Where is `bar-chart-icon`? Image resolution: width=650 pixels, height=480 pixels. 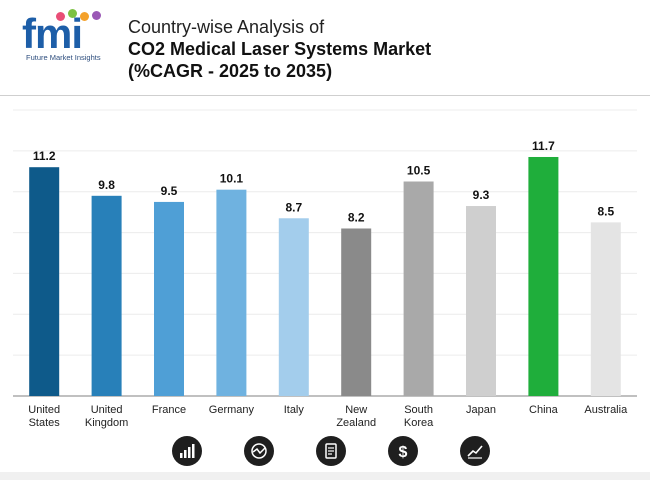
bar-chart-icon is located at coordinates (187, 451).